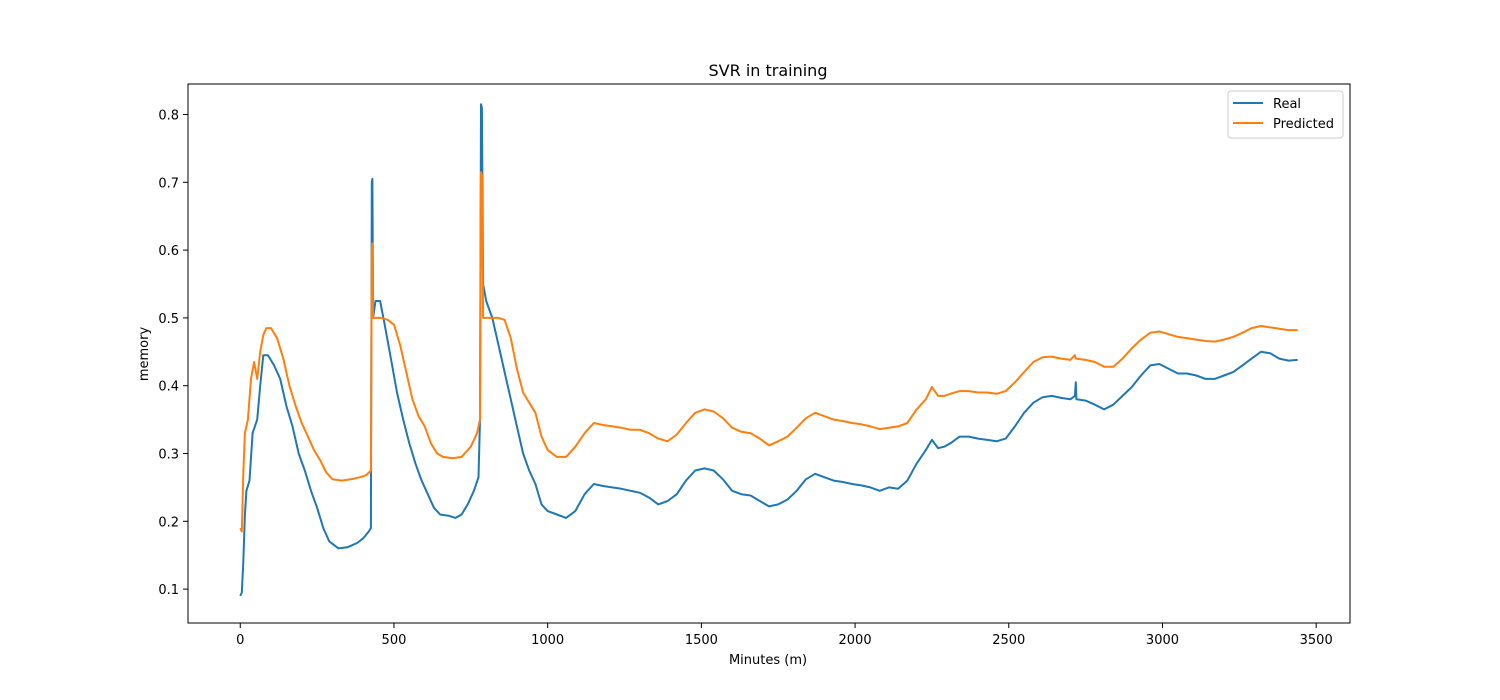 The height and width of the screenshot is (700, 1500). What do you see at coordinates (1316, 640) in the screenshot?
I see `x-tick-label: 3500` at bounding box center [1316, 640].